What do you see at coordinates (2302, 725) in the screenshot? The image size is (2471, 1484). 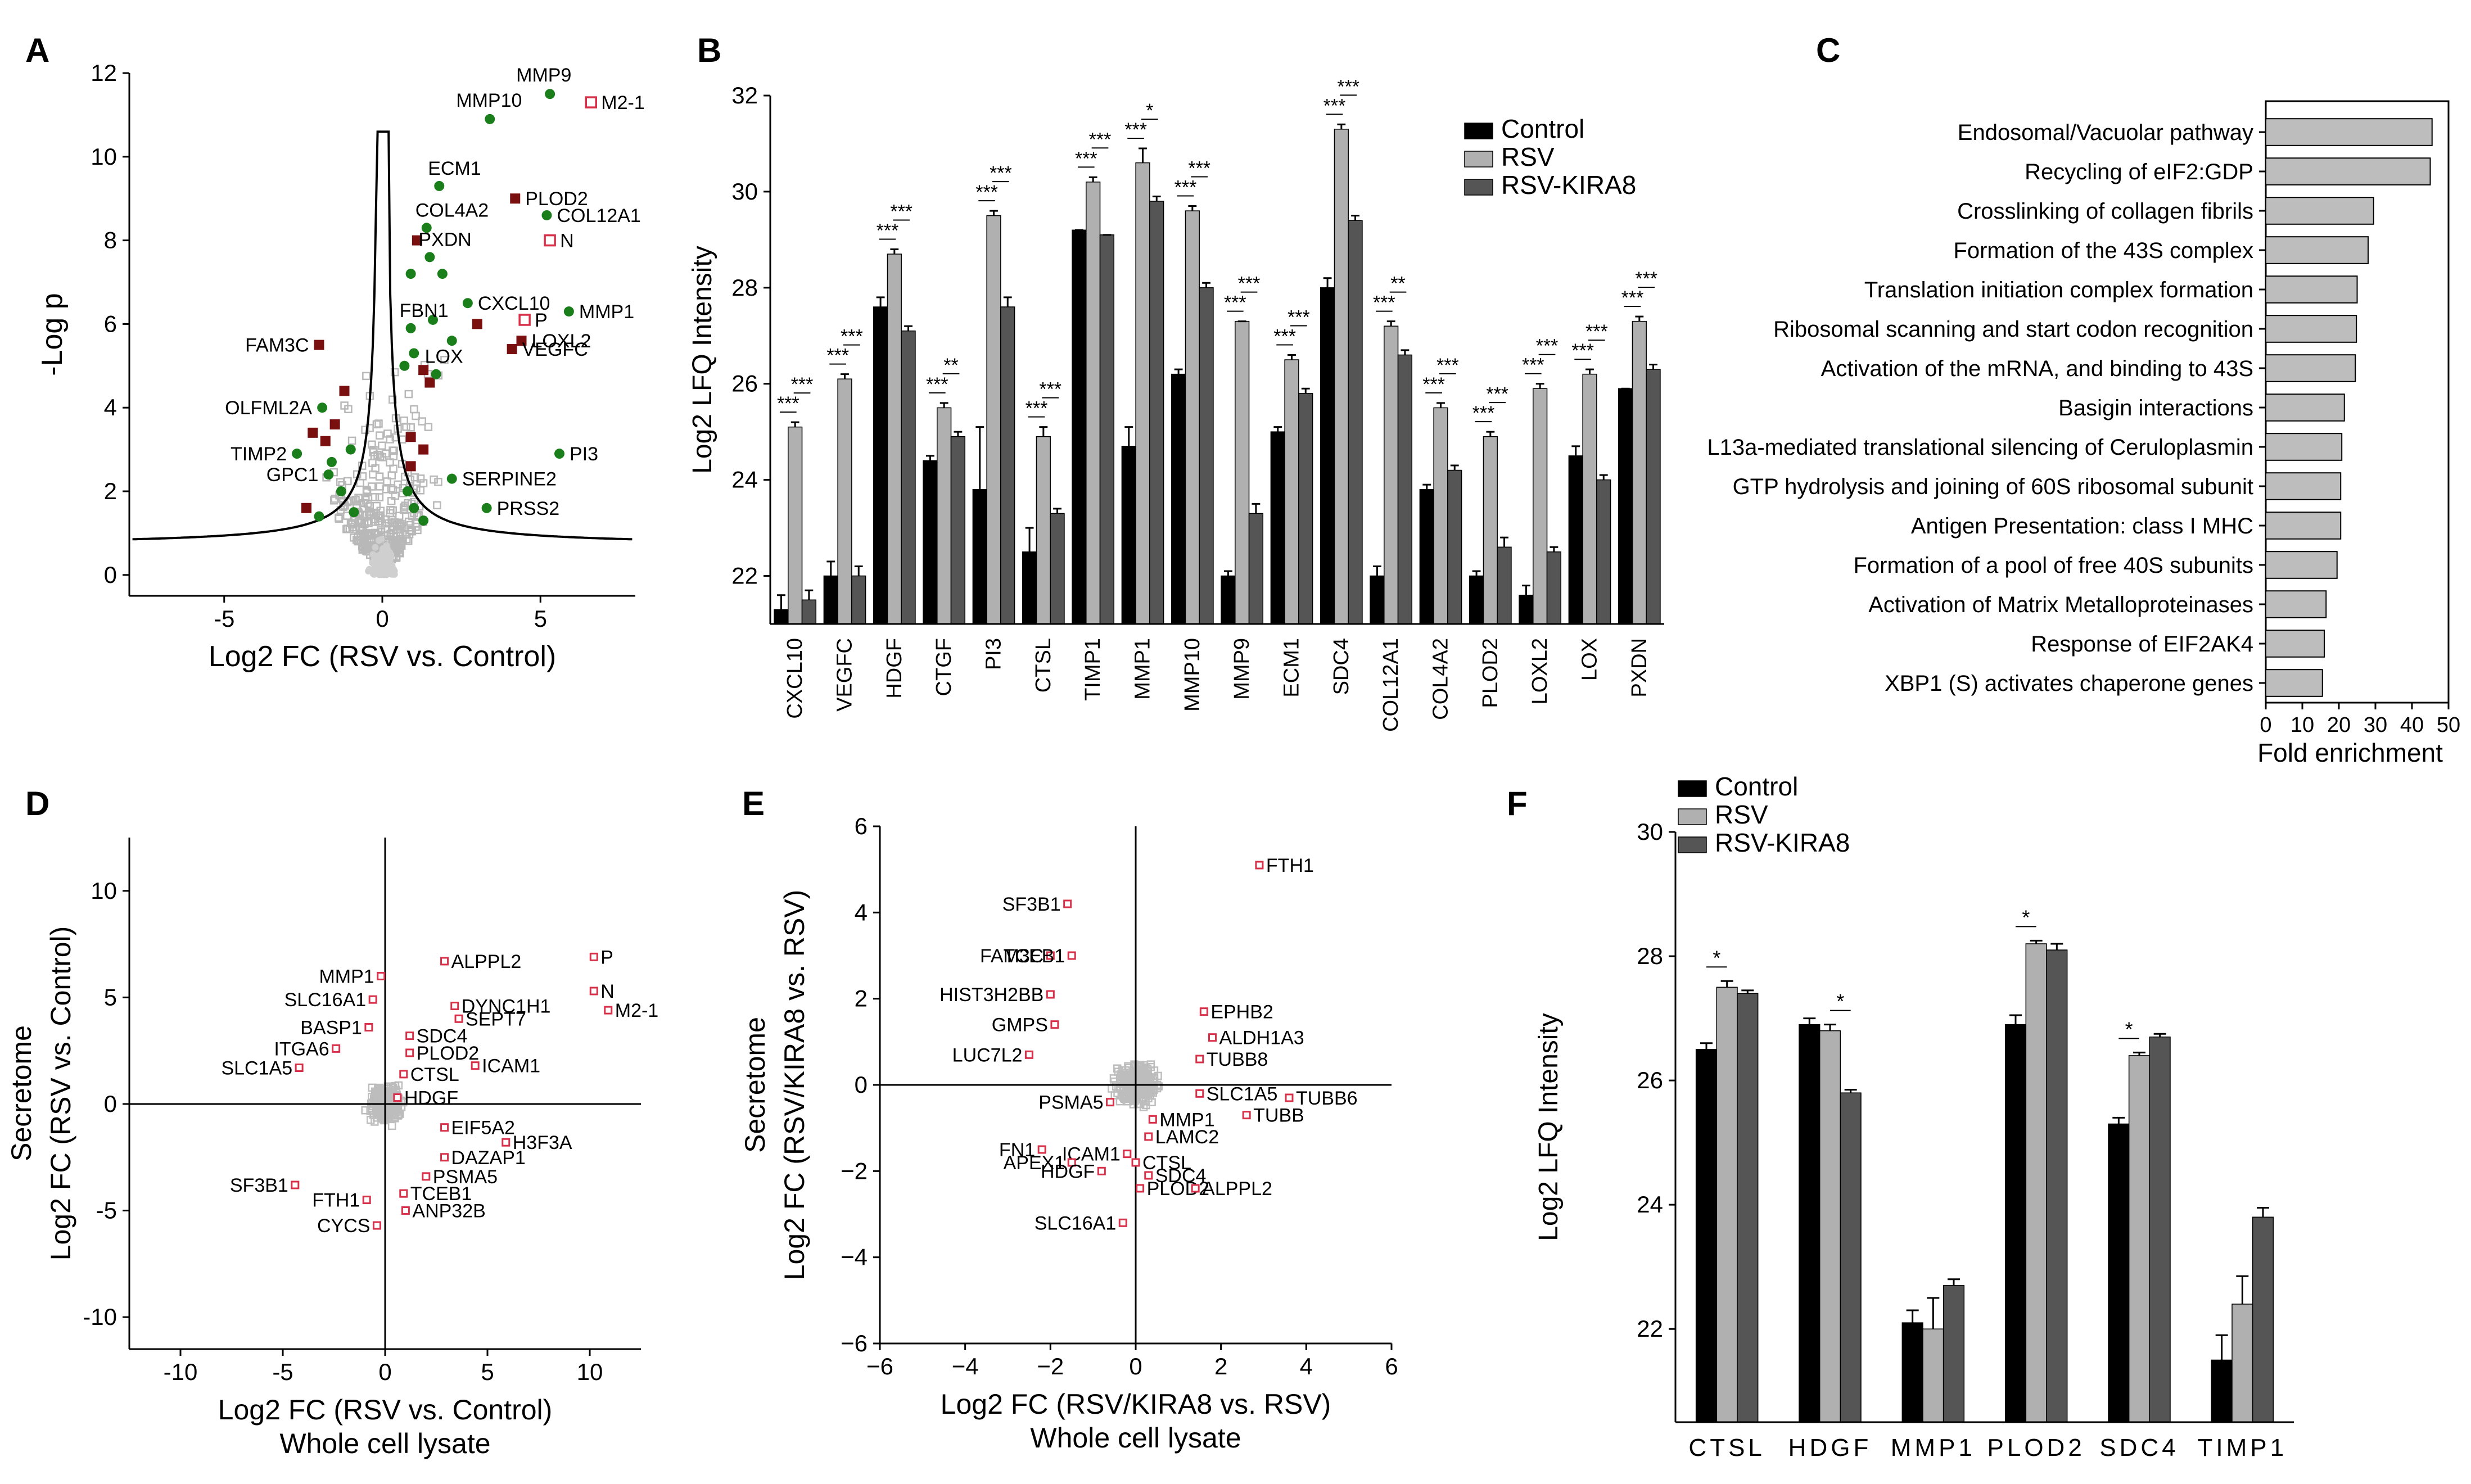 I see `x-tick-label: 10` at bounding box center [2302, 725].